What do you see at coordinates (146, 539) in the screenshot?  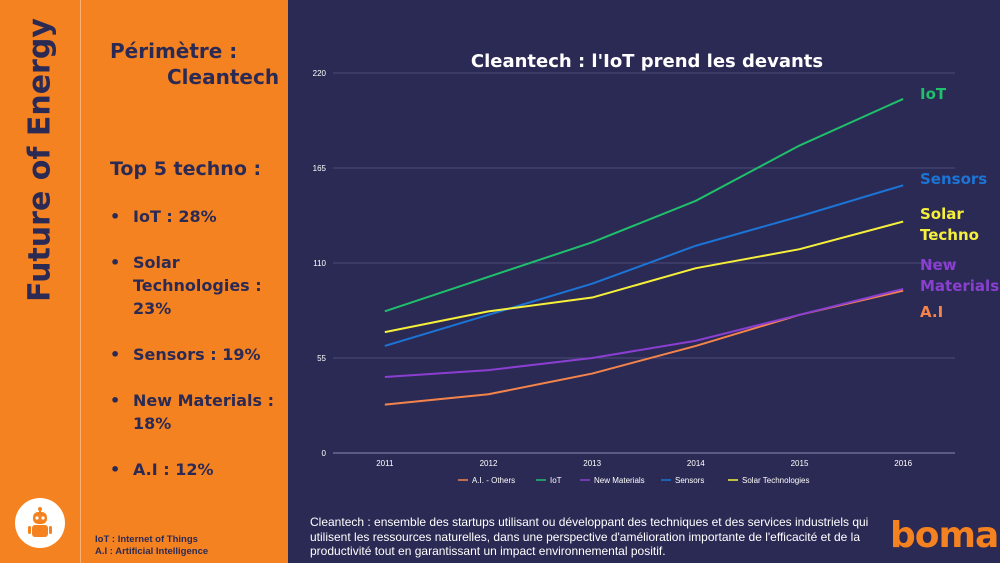 I see `glossary-iot: IoT : Internet of Things` at bounding box center [146, 539].